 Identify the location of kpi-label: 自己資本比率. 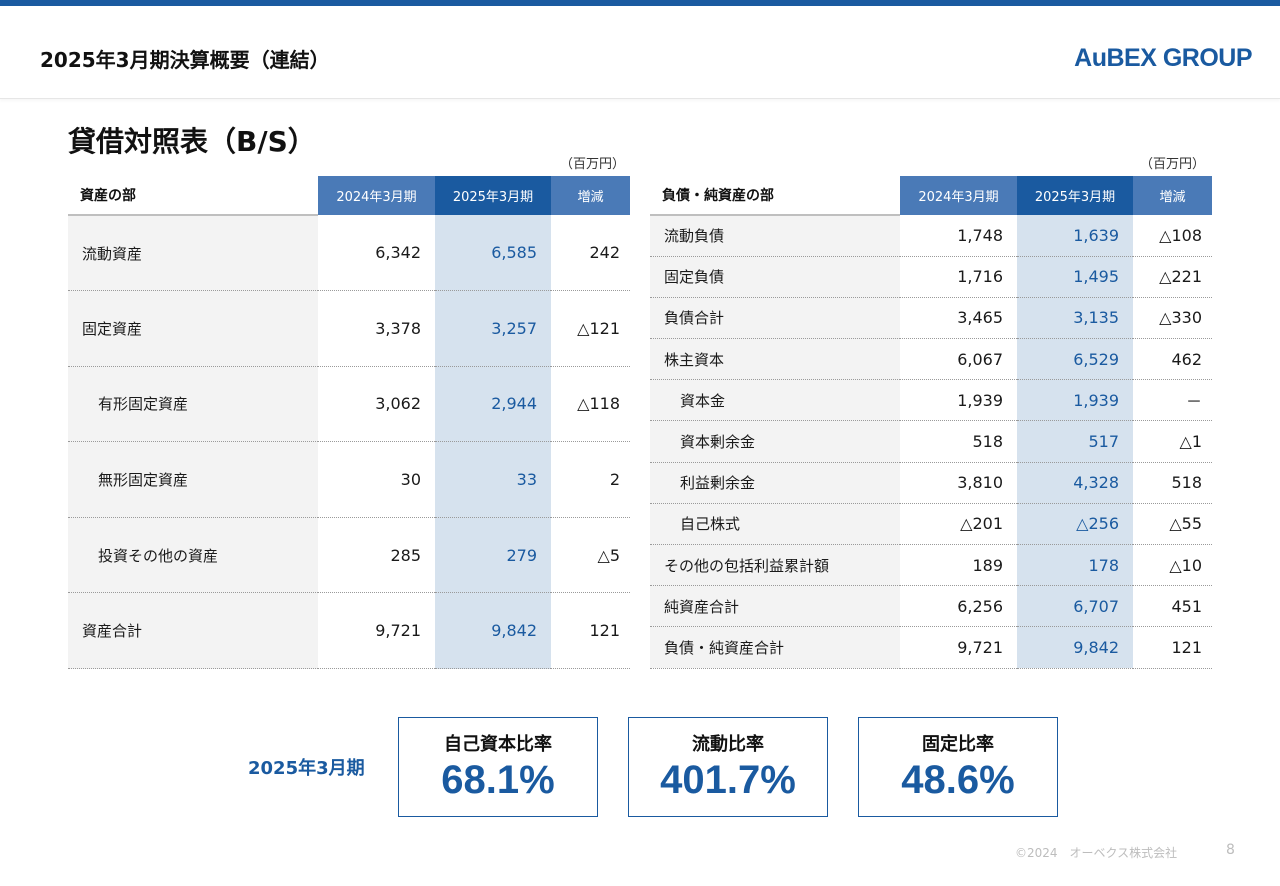
(498, 744).